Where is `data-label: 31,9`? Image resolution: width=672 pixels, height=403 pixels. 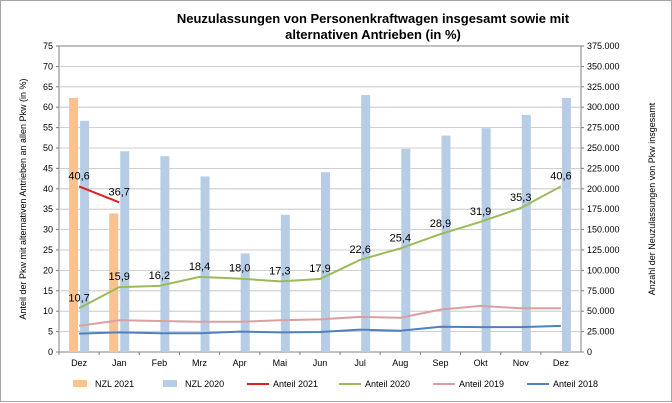 data-label: 31,9 is located at coordinates (480, 212).